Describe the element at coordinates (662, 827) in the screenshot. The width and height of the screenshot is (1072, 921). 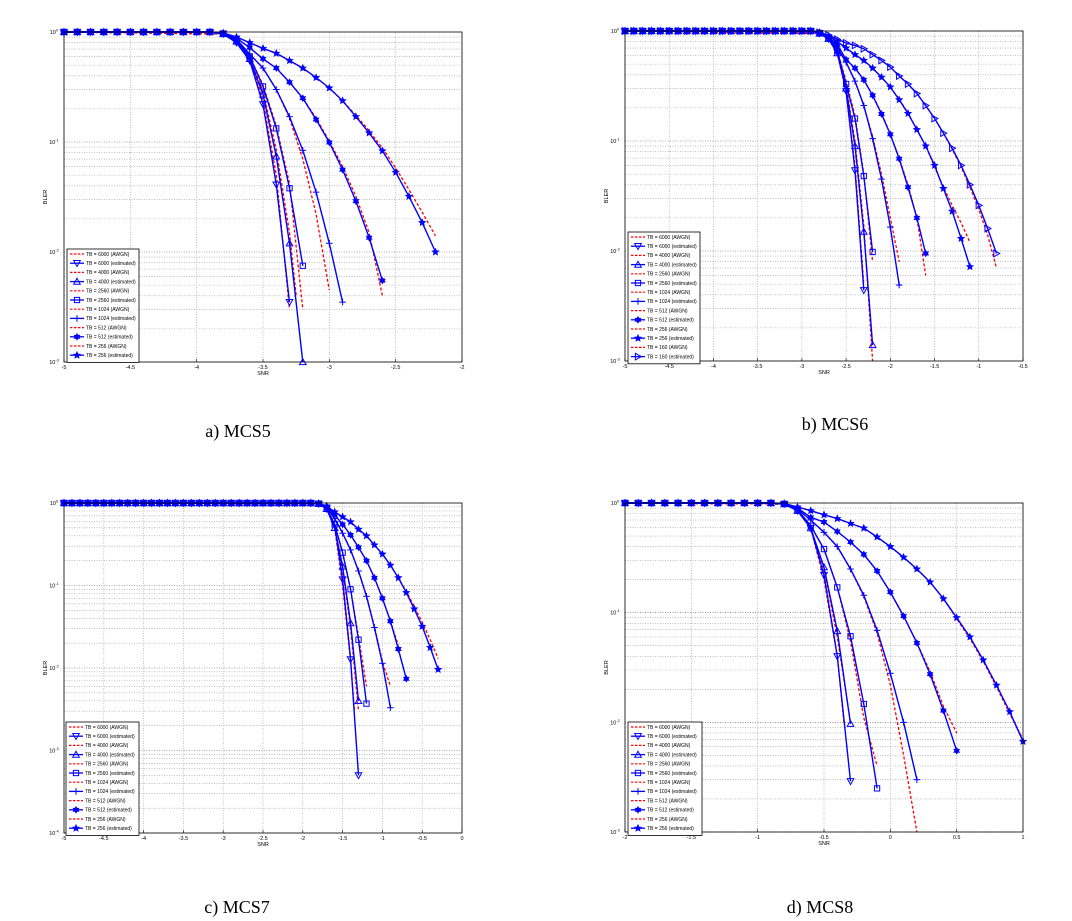
I see `legend-entry: TB = 256 (estimated)` at that location.